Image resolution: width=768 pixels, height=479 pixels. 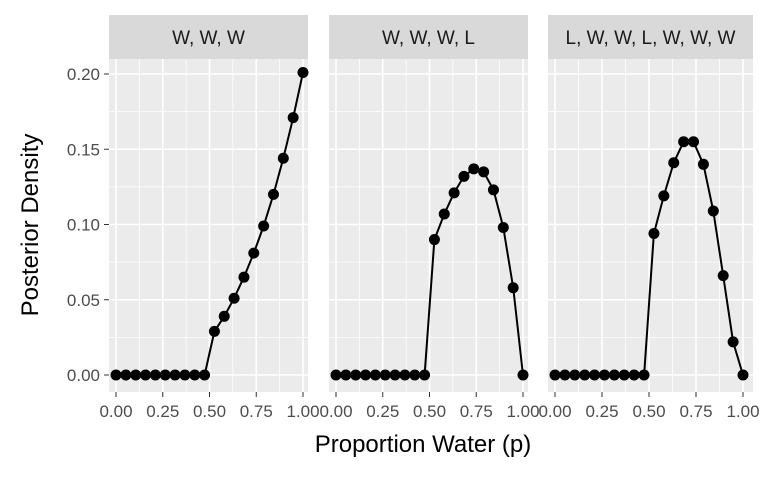 I want to click on y-tick-label: 0.15, so click(x=83, y=149).